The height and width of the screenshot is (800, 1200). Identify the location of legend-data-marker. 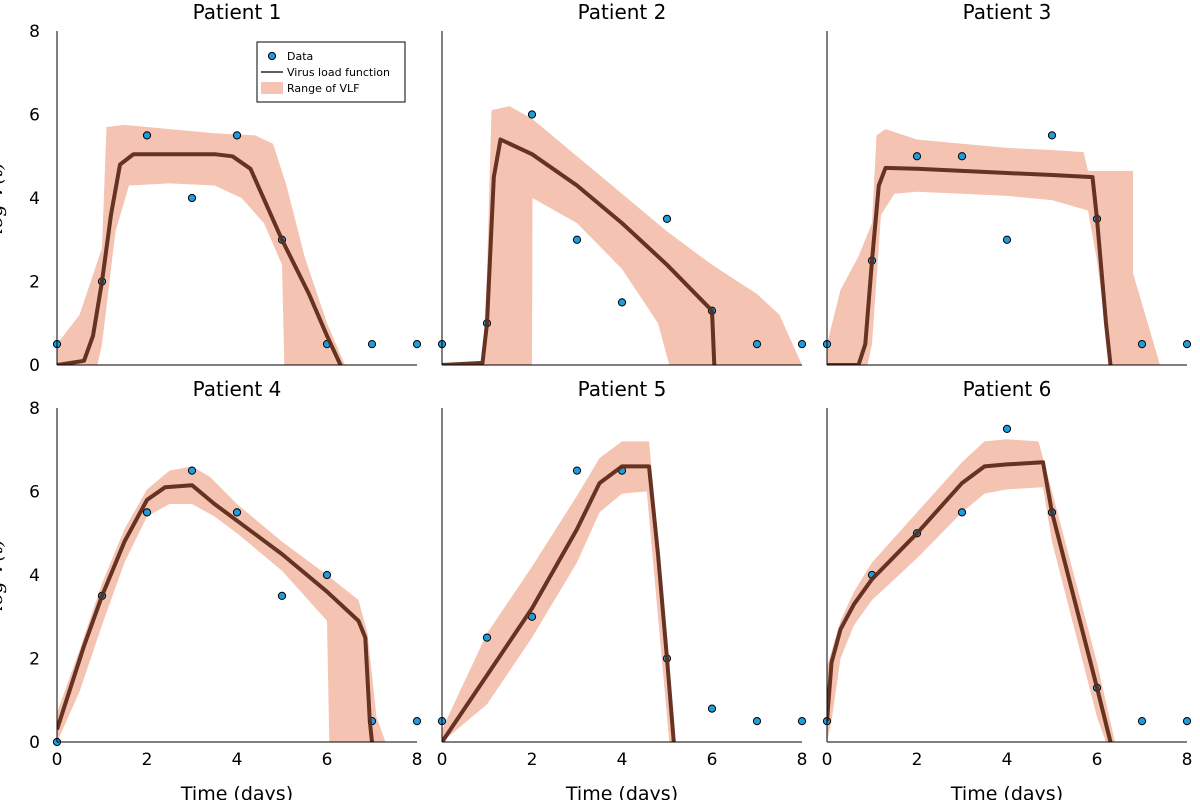
(272, 56).